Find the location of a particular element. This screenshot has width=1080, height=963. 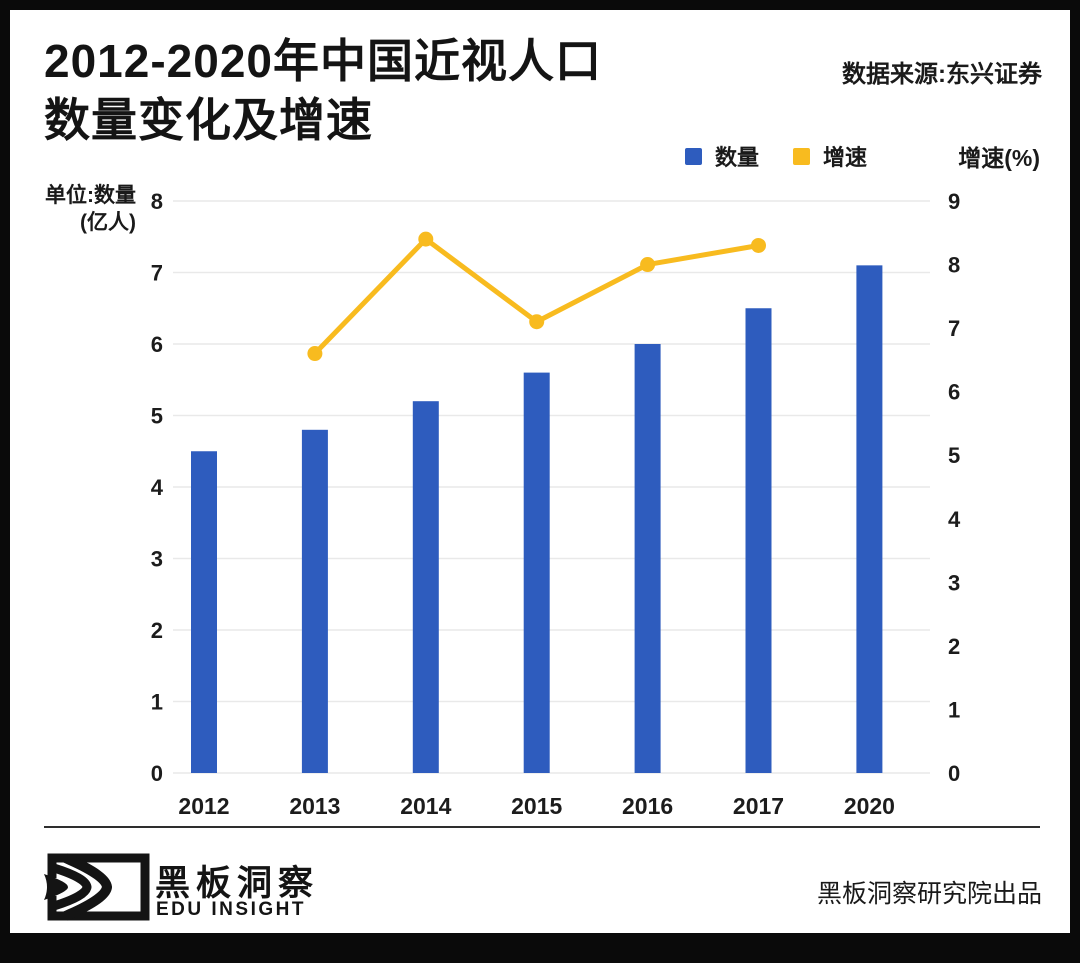

logo-eye-pupil is located at coordinates (56, 887).